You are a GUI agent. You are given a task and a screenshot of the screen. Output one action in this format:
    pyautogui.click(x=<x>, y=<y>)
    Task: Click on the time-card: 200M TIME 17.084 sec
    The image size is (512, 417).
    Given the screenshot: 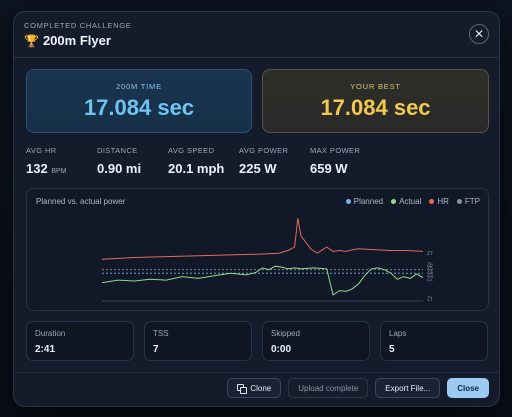 What is the action you would take?
    pyautogui.click(x=139, y=101)
    